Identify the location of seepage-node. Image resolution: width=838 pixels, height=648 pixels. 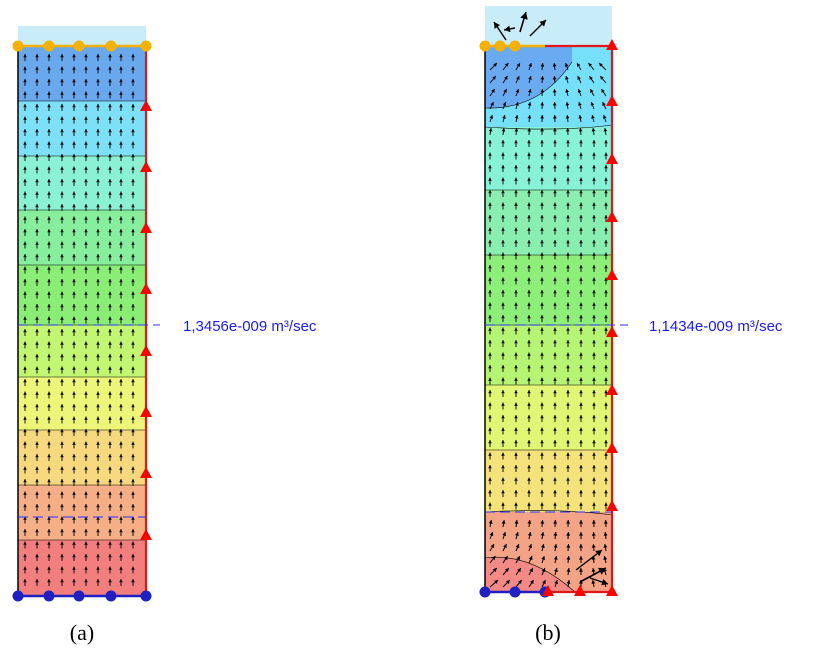
(515, 46).